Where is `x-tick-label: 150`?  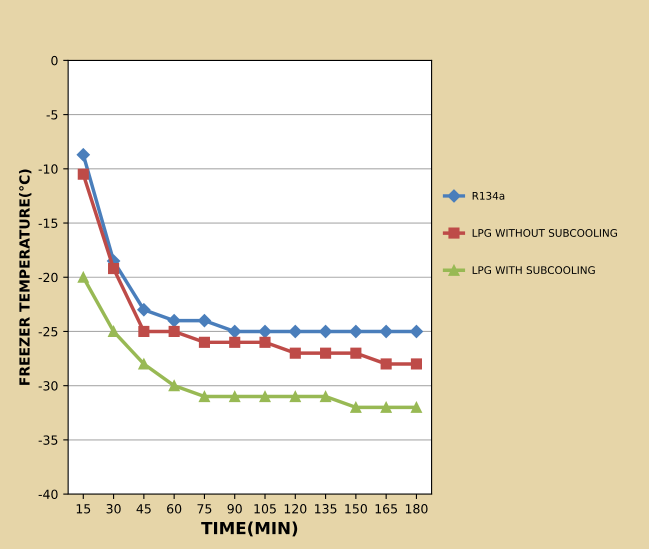
x-tick-label: 150 is located at coordinates (356, 509).